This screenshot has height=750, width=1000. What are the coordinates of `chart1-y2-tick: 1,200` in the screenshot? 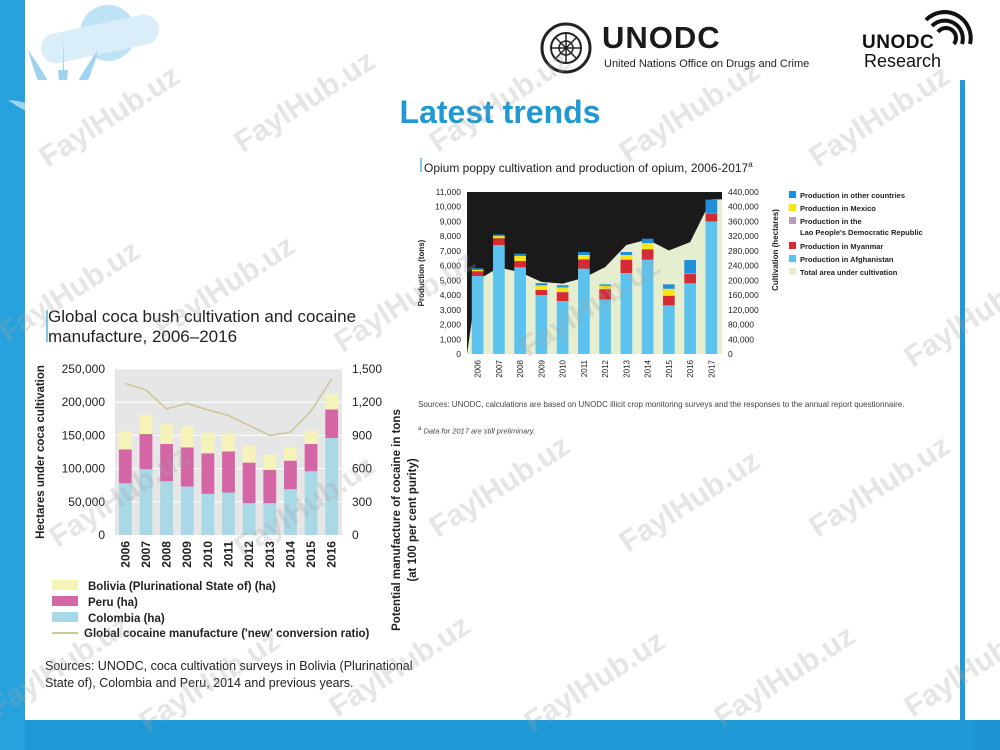 It's located at (367, 402).